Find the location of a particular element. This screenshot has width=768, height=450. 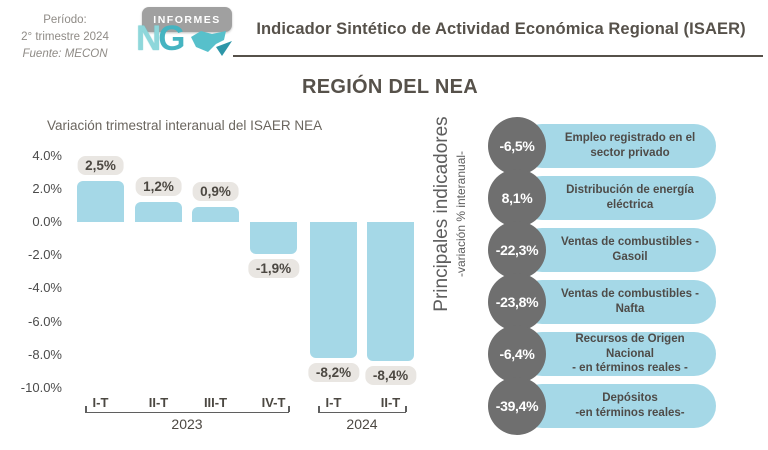

y-axis-tick-label: 2.0% is located at coordinates (47, 188).